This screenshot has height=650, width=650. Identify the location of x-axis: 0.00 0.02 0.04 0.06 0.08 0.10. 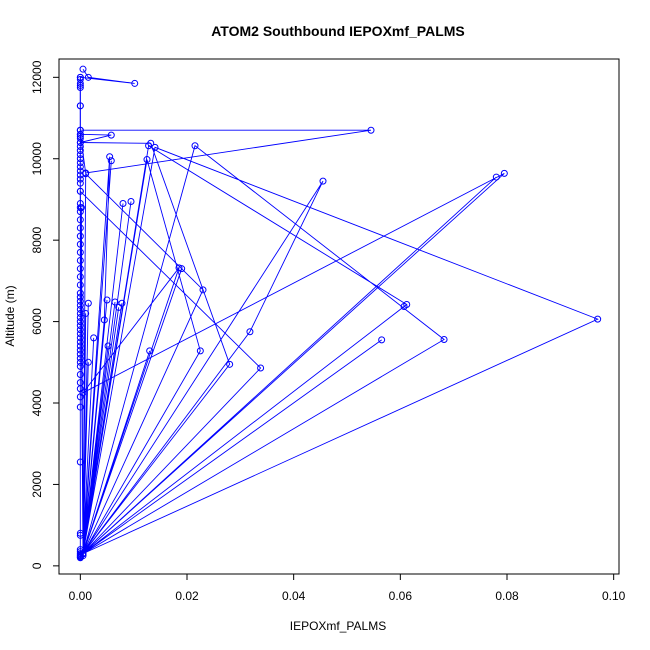
(347, 588).